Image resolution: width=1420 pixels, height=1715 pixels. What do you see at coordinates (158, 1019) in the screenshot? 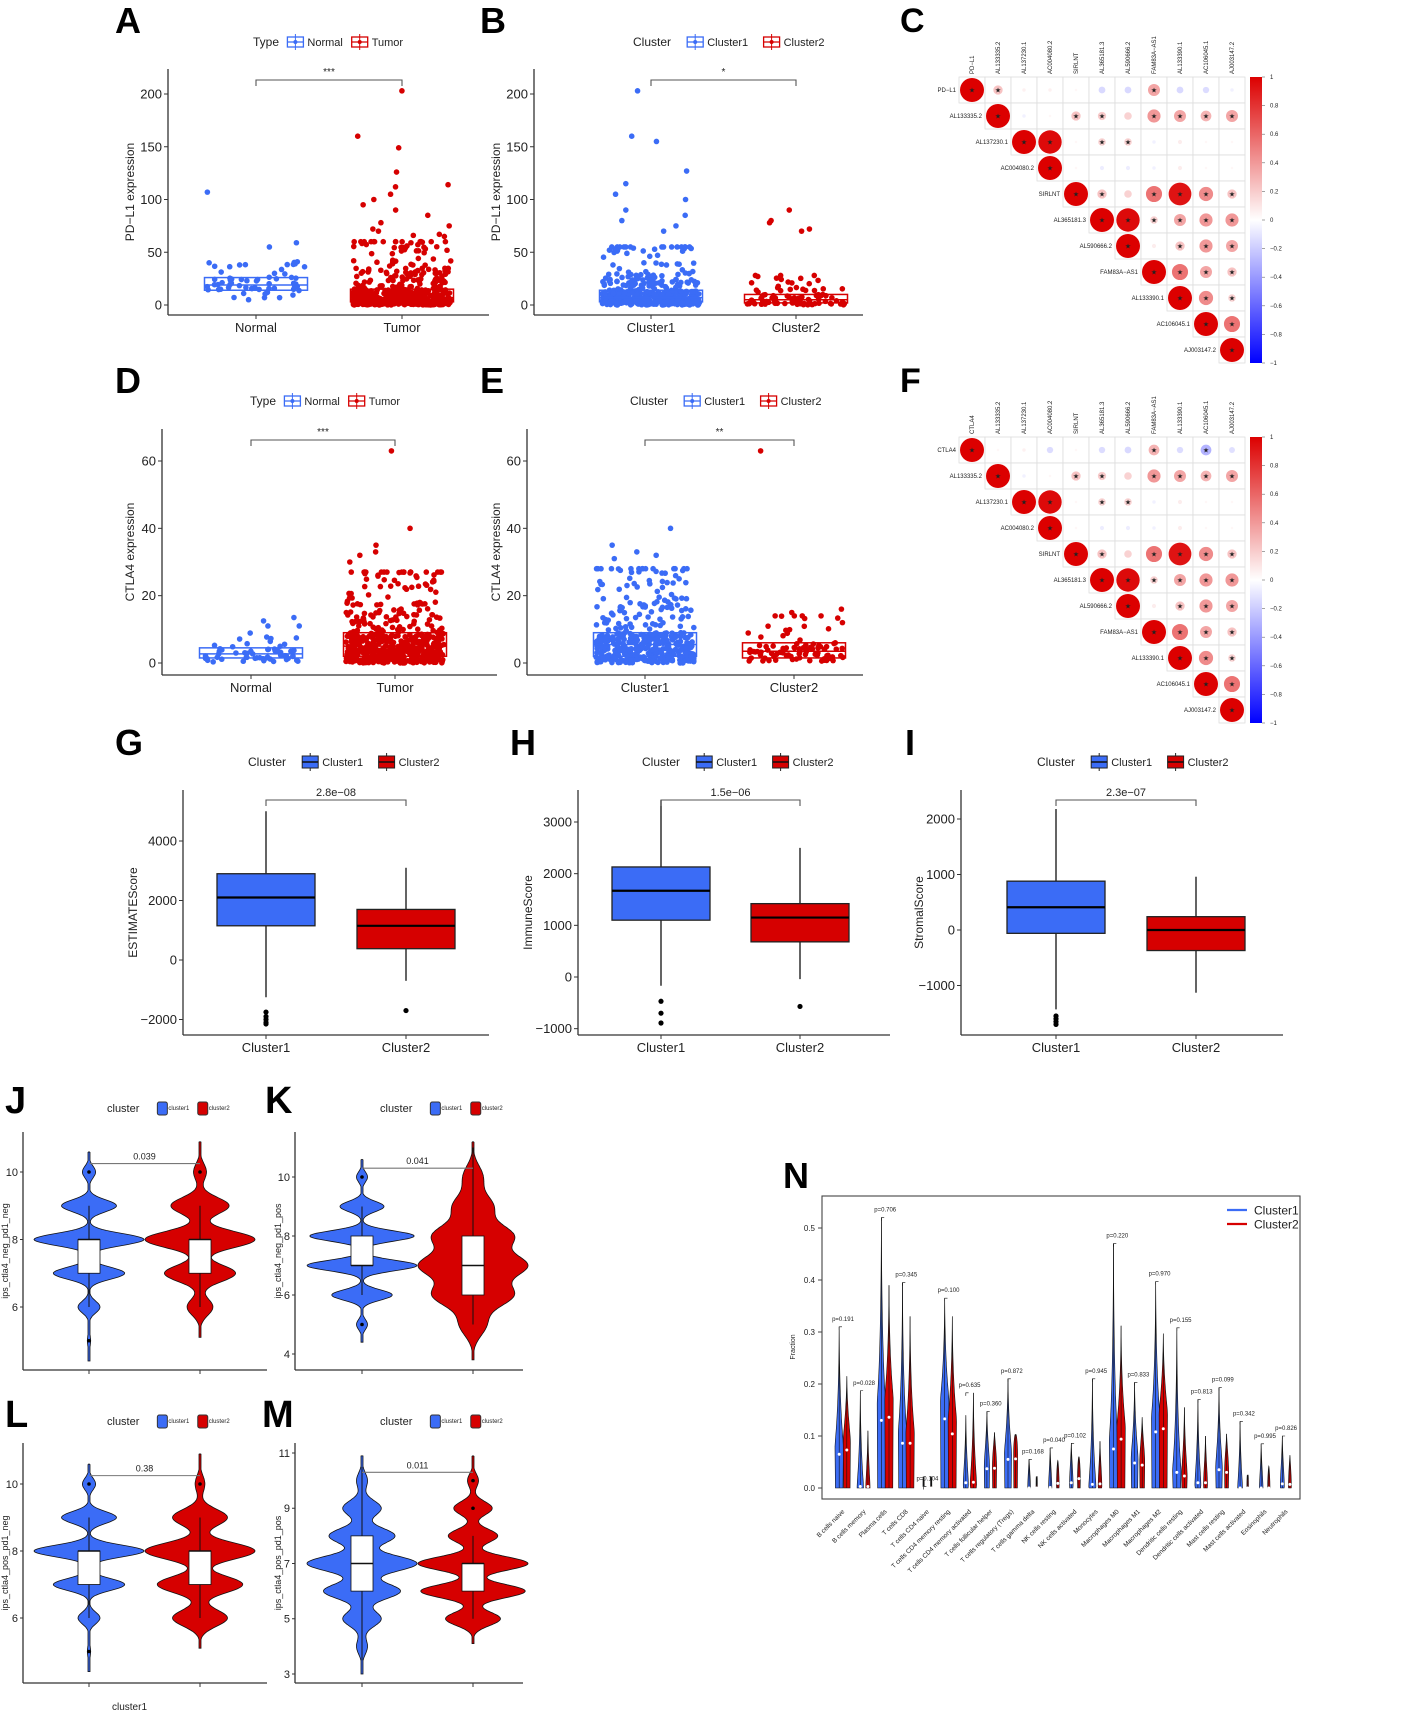
I see `y-tick-label: −2000` at bounding box center [158, 1019].